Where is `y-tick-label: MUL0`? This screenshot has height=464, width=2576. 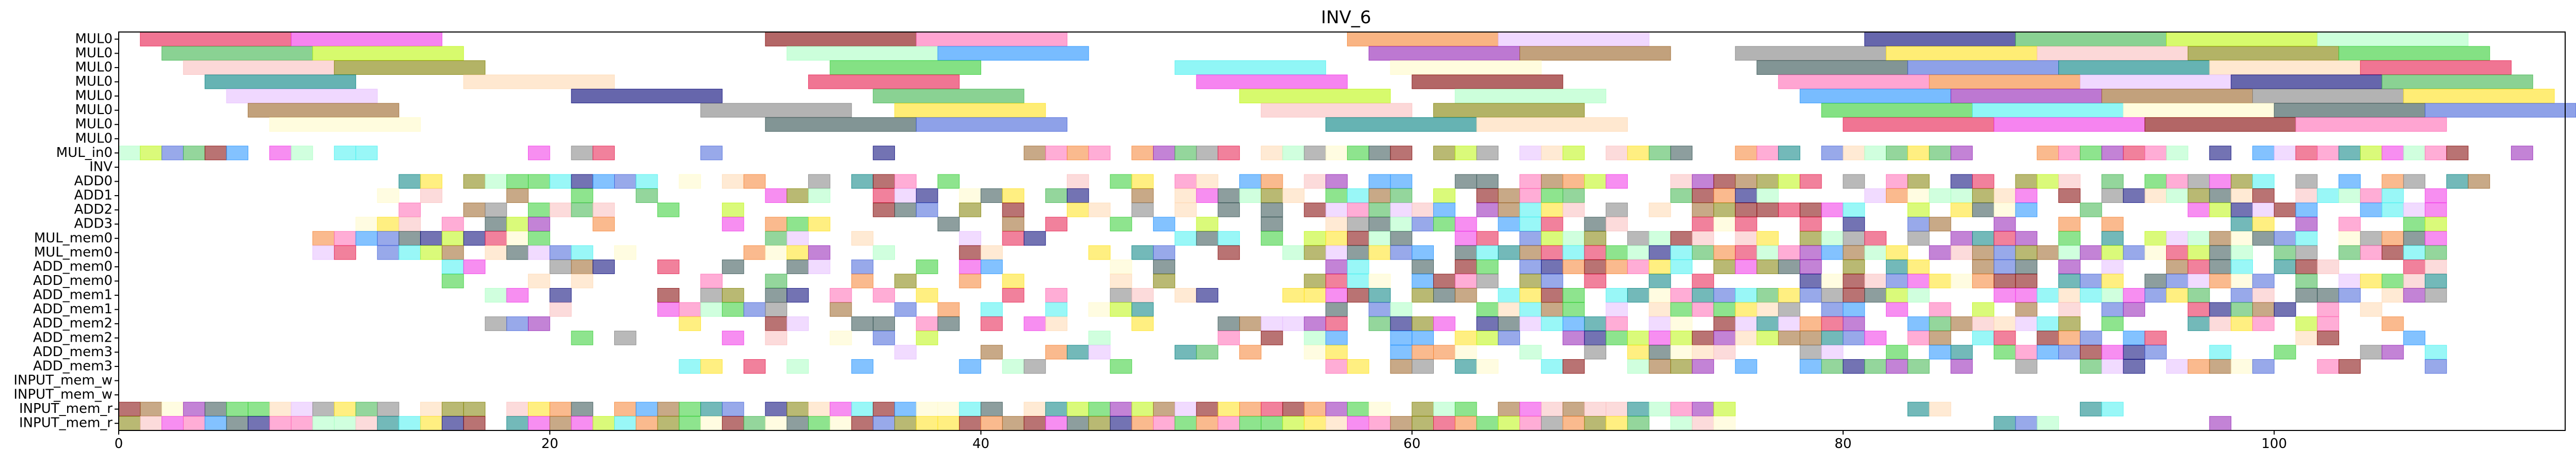 y-tick-label: MUL0 is located at coordinates (94, 53).